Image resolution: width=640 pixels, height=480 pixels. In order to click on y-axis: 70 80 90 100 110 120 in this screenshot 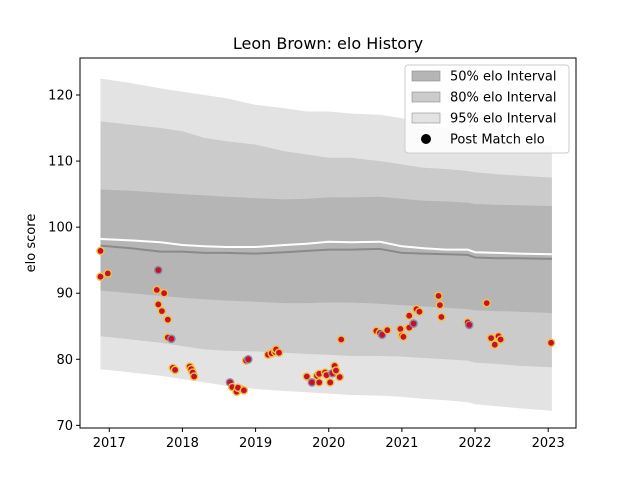, I will do `click(64, 261)`.